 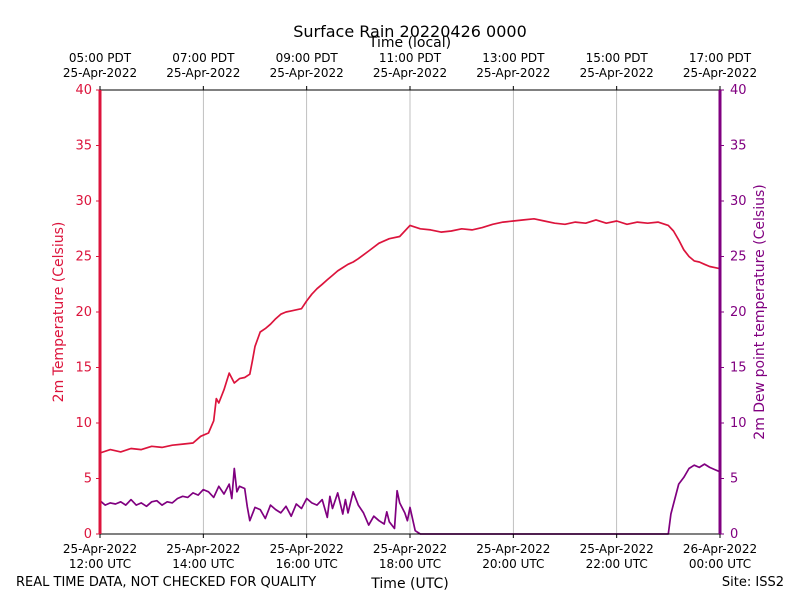 I want to click on bottom-tick-label-time: 12:00 UTC, so click(x=100, y=564).